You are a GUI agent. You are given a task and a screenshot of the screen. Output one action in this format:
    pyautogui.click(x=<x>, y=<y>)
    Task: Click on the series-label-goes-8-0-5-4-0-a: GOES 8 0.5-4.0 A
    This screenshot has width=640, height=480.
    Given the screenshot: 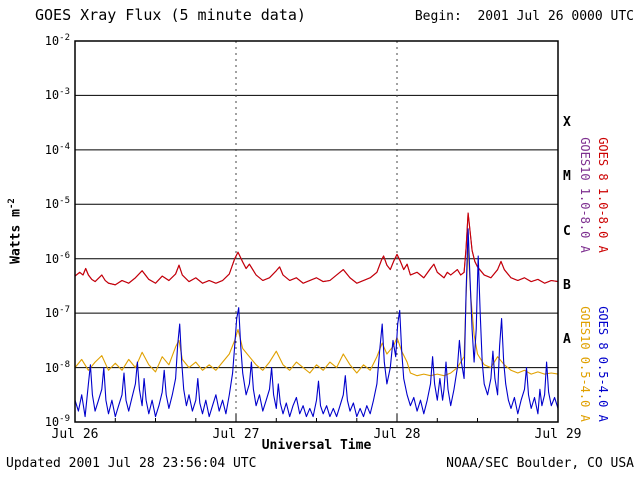 What is the action you would take?
    pyautogui.click(x=603, y=364)
    